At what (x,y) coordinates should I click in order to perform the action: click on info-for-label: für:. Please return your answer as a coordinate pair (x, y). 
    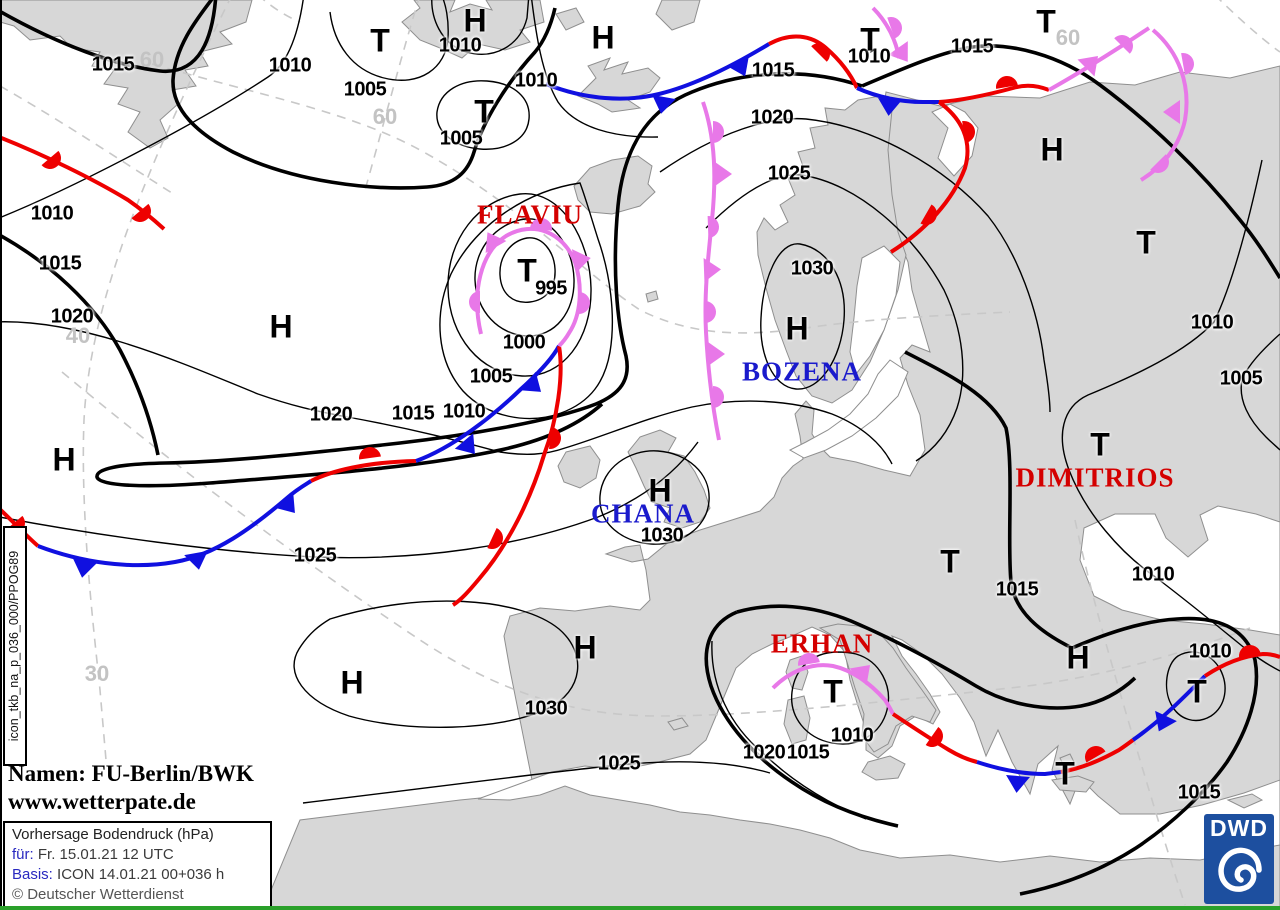
    Looking at the image, I should click on (23, 854).